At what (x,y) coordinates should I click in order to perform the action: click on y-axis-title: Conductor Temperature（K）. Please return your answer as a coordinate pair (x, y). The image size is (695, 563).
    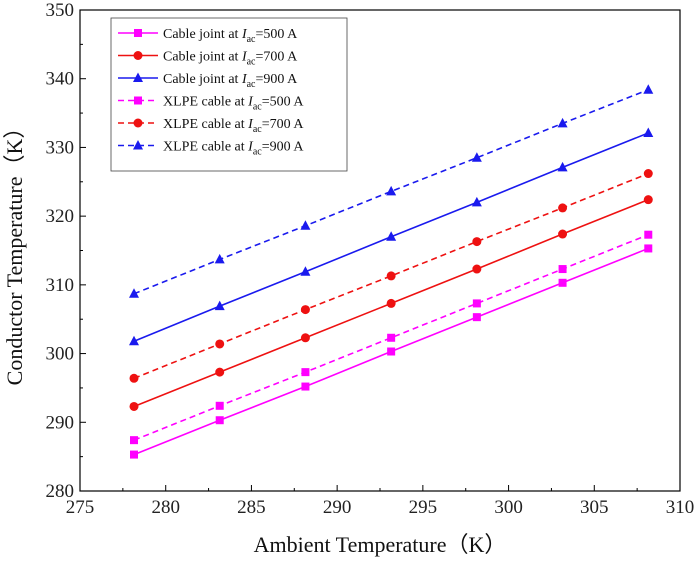
    Looking at the image, I should click on (14, 251).